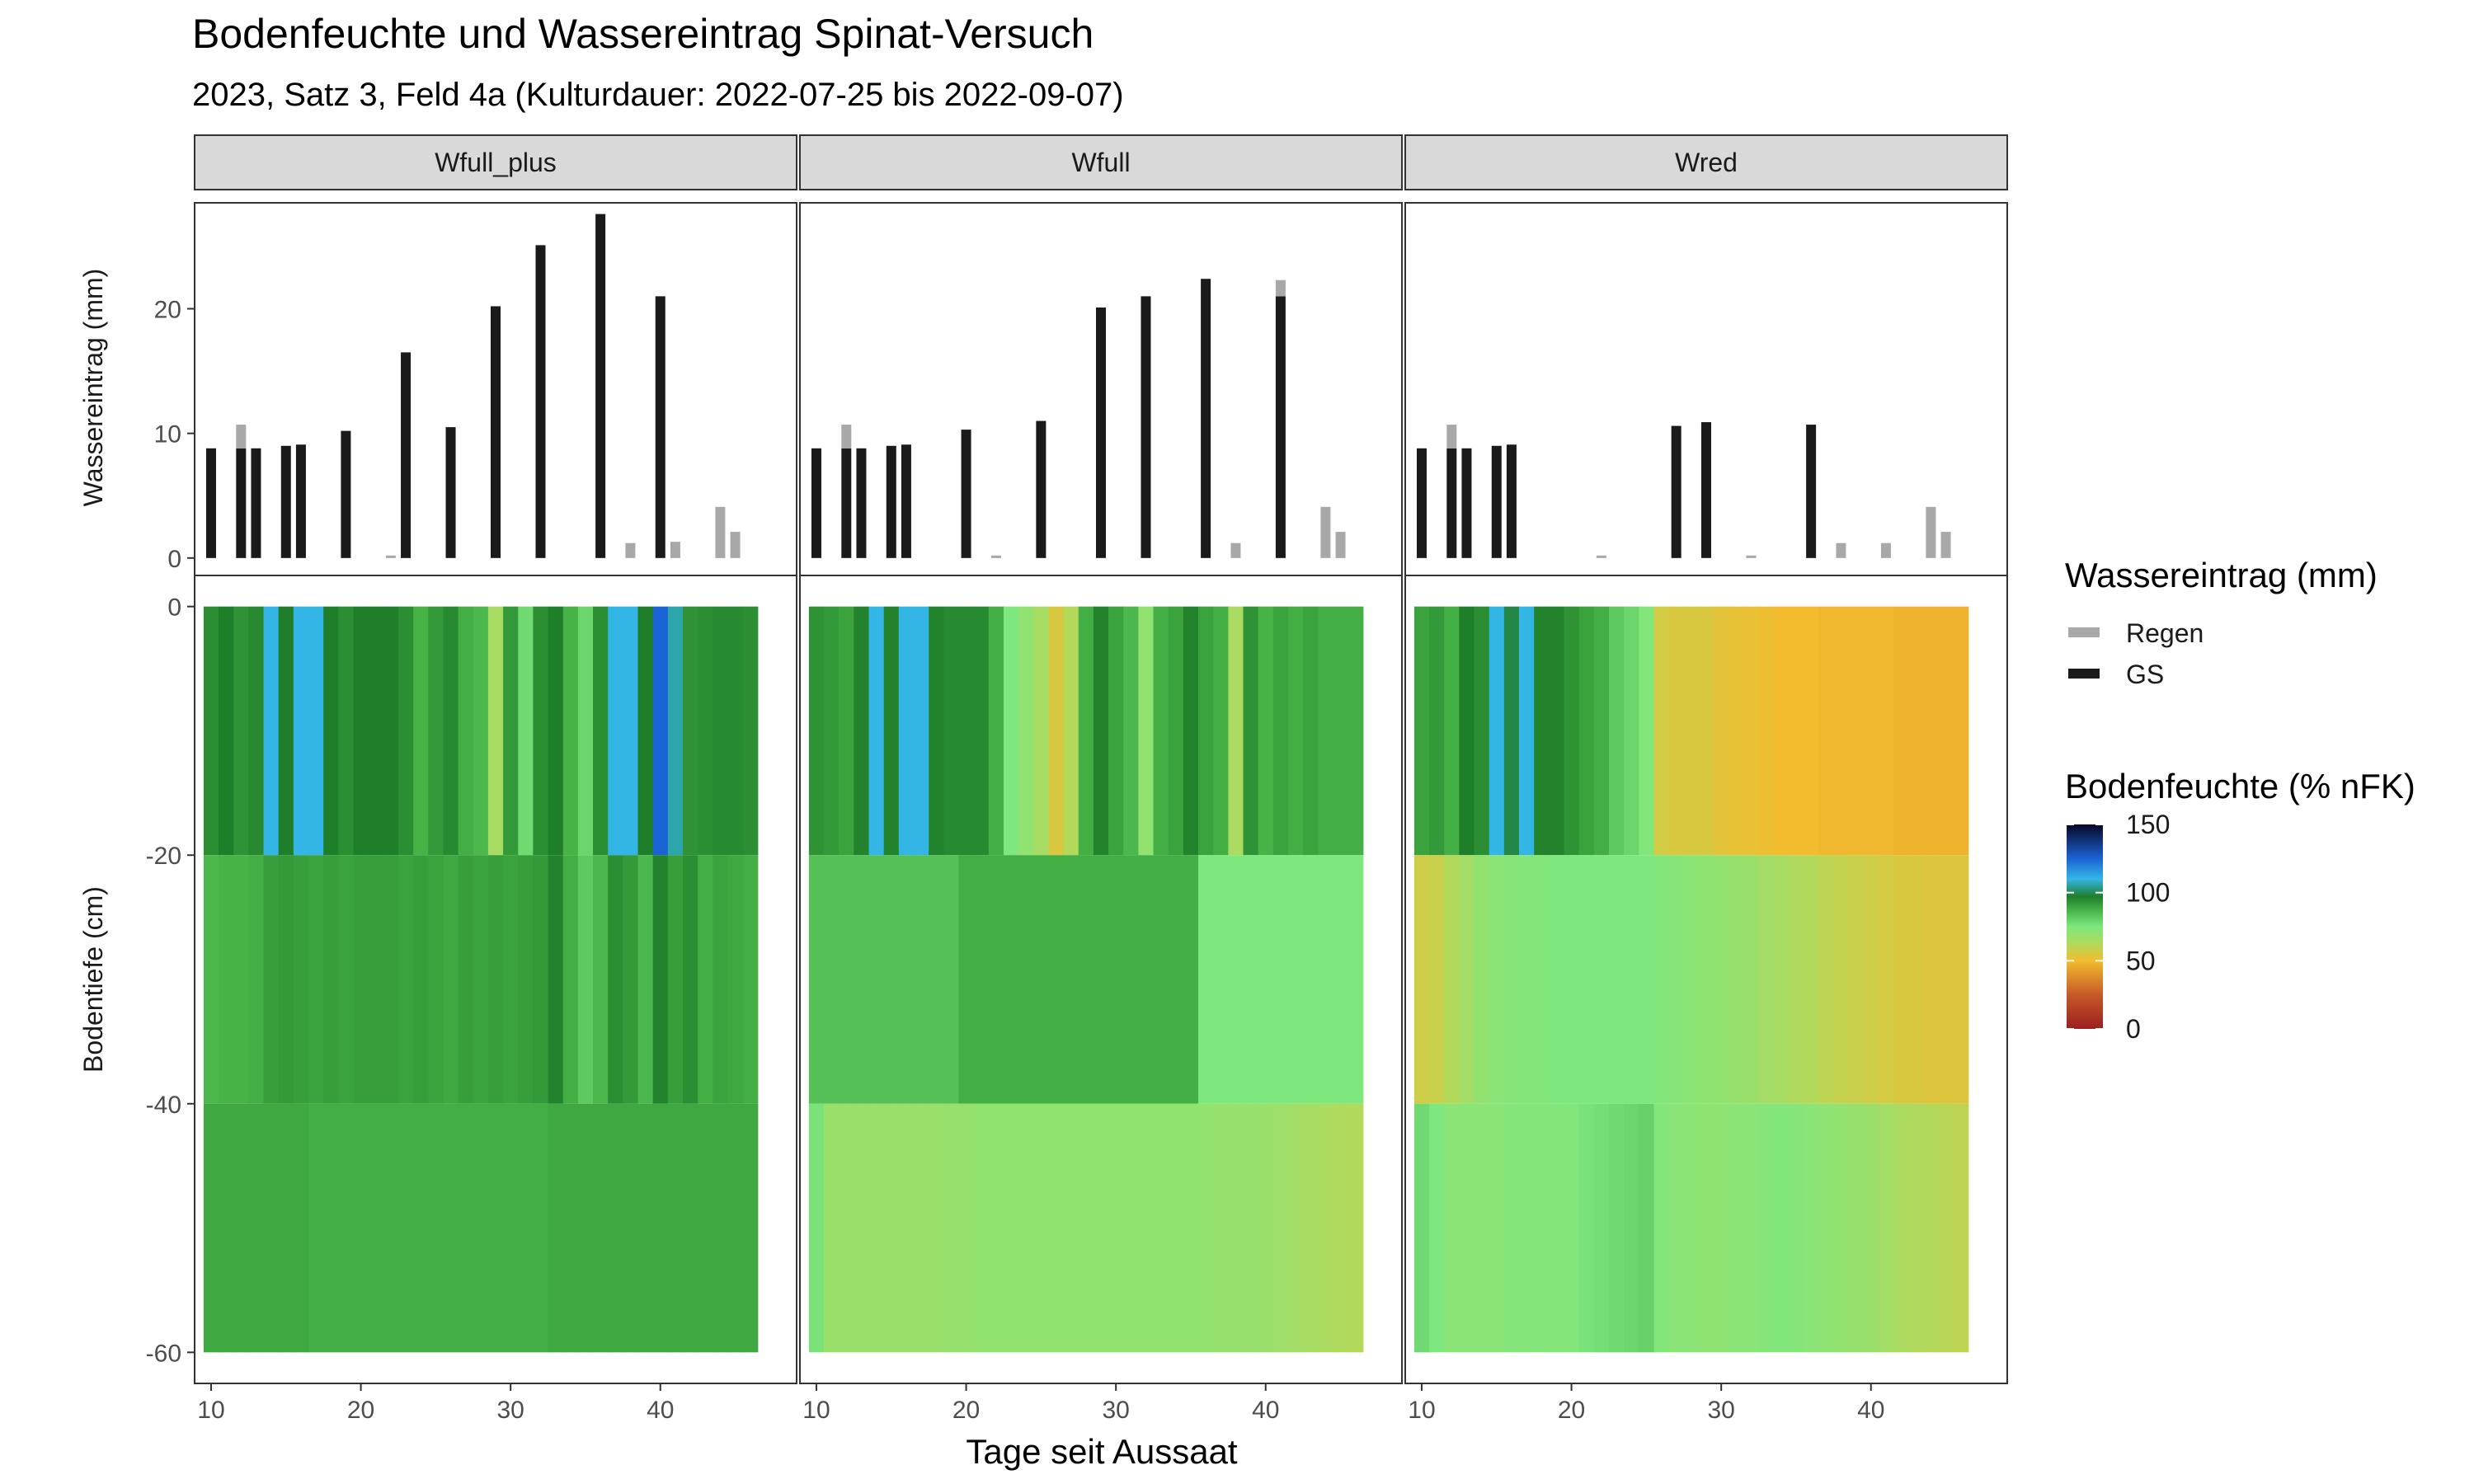 This screenshot has width=2474, height=1484. I want to click on x-tick-label: 10, so click(1421, 1410).